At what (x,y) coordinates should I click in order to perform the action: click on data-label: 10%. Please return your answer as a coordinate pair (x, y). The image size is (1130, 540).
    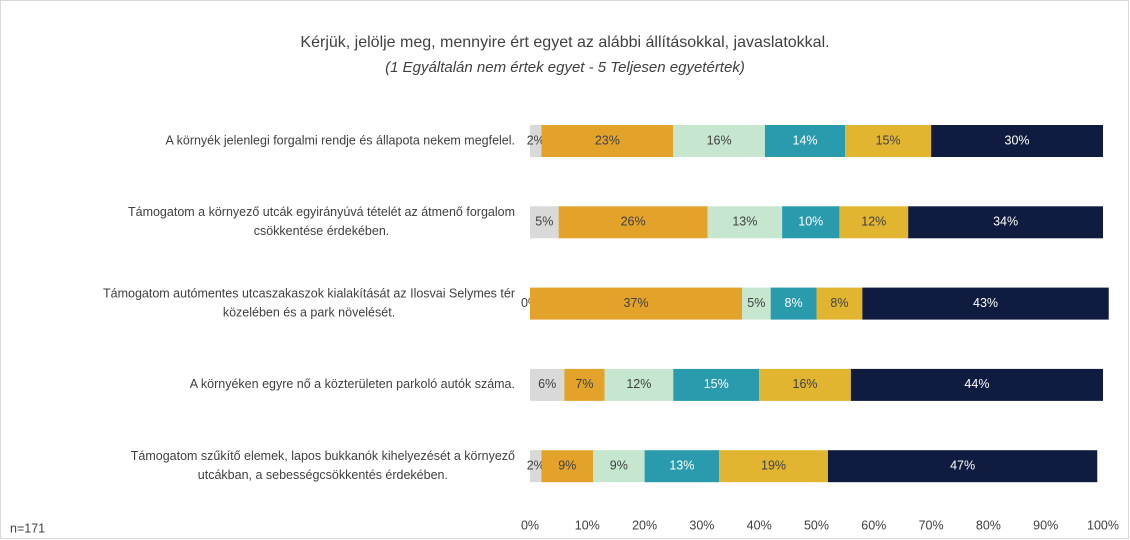
    Looking at the image, I should click on (810, 222).